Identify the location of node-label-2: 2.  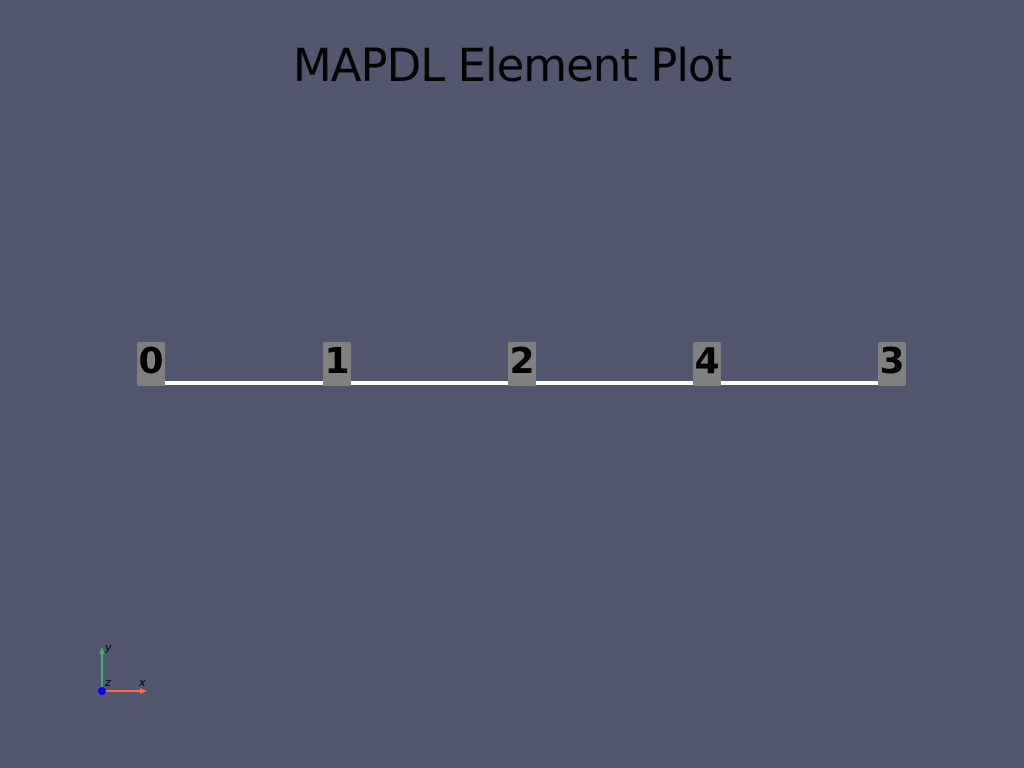
(522, 364).